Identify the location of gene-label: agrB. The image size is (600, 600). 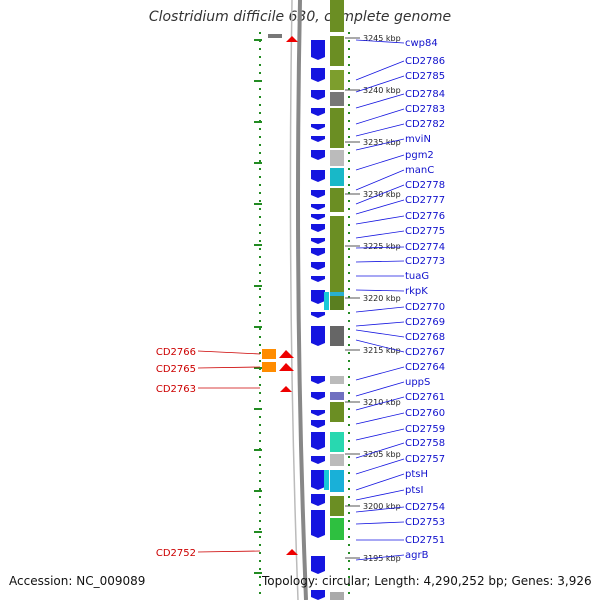
(417, 555).